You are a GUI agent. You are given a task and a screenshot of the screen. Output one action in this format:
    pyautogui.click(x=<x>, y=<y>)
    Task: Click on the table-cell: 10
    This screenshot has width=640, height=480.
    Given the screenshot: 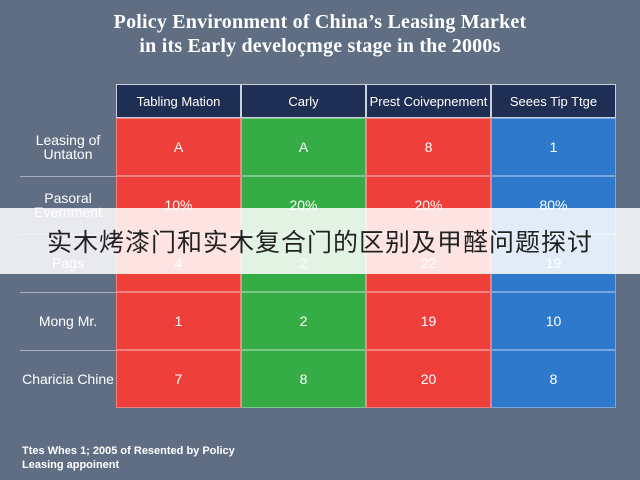 What is the action you would take?
    pyautogui.click(x=553, y=321)
    